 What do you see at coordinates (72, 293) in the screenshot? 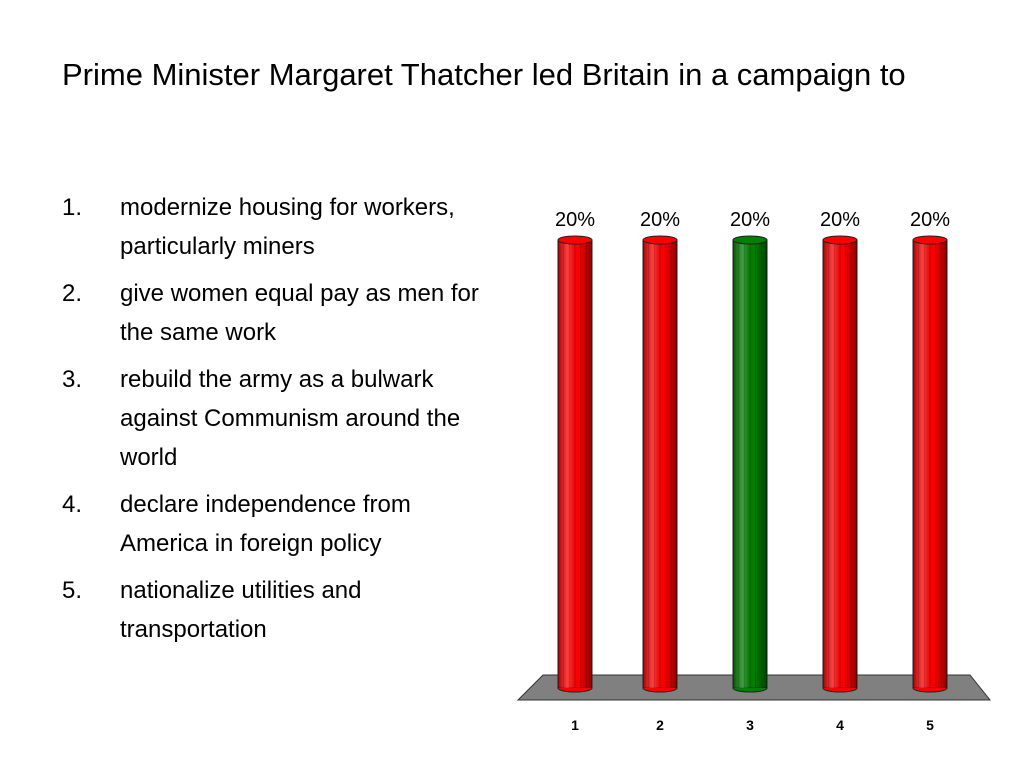
I see `answer-option-number: 2.` at bounding box center [72, 293].